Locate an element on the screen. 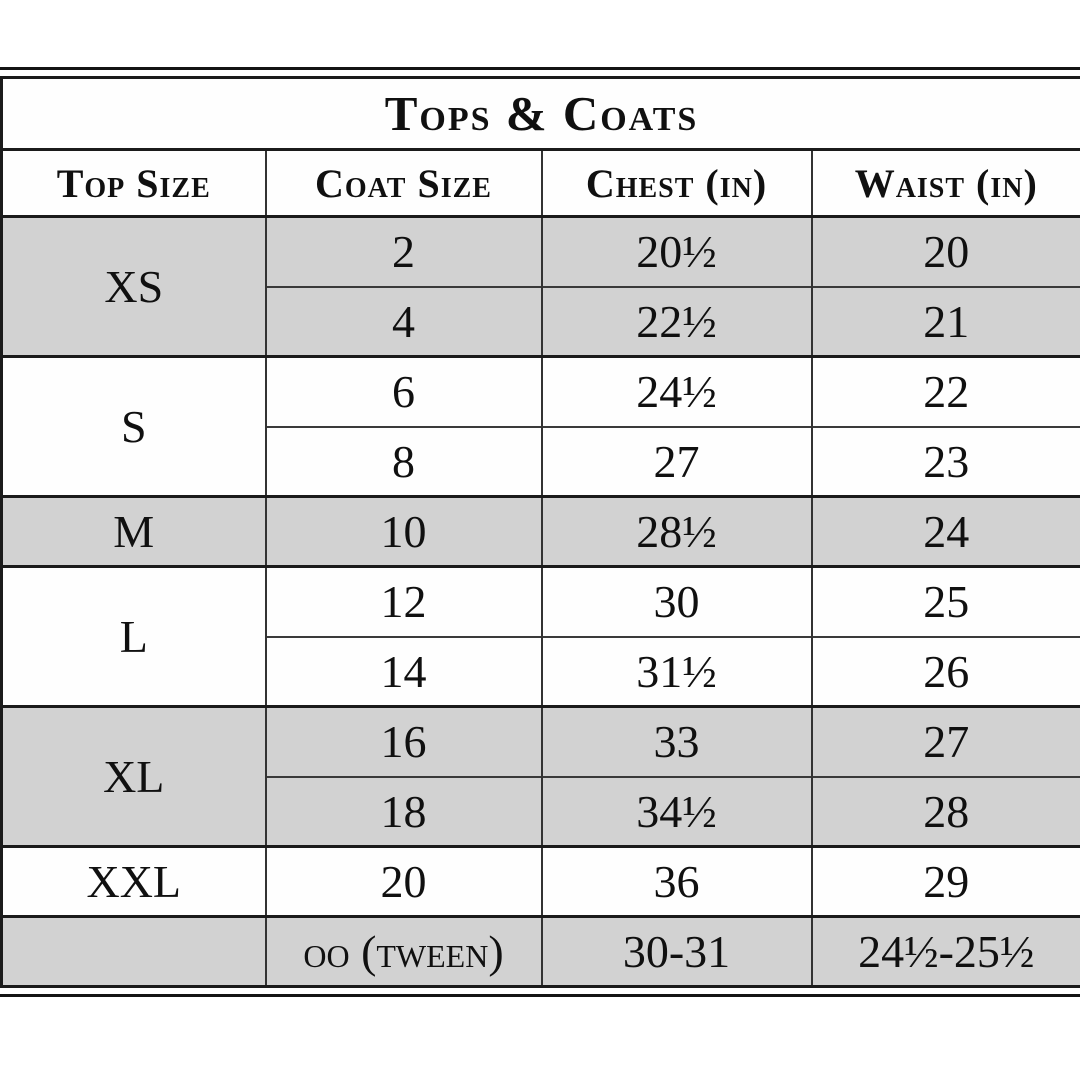 The image size is (1080, 1080). chest-cell: 28½ is located at coordinates (676, 531).